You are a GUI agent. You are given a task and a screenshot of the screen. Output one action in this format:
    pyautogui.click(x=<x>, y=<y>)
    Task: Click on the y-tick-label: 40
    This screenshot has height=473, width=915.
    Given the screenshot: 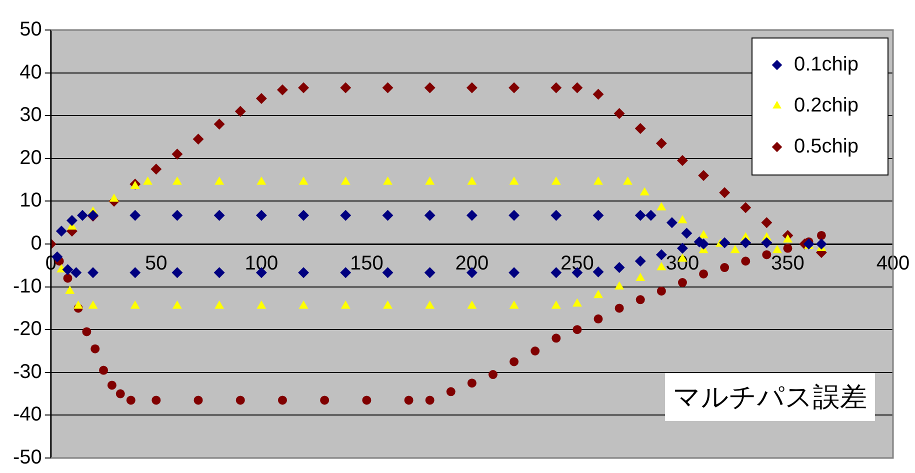 What is the action you would take?
    pyautogui.click(x=31, y=72)
    